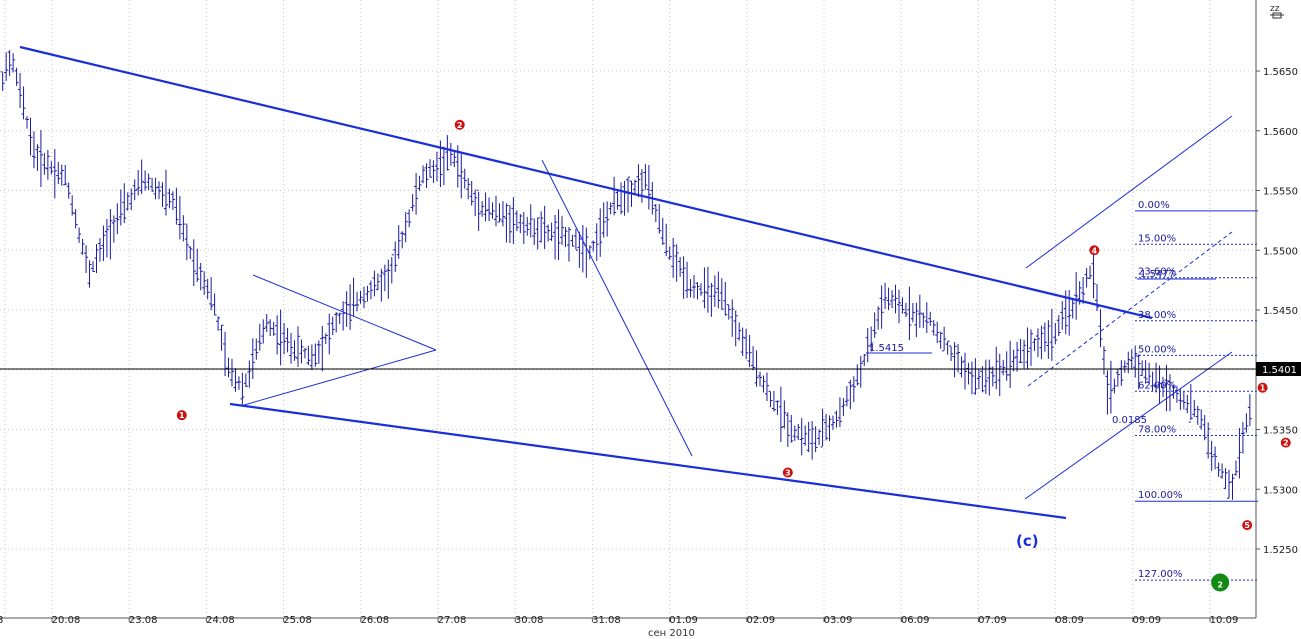 This screenshot has height=639, width=1301. Describe the element at coordinates (617, 308) in the screenshot. I see `wave-trend-line` at that location.